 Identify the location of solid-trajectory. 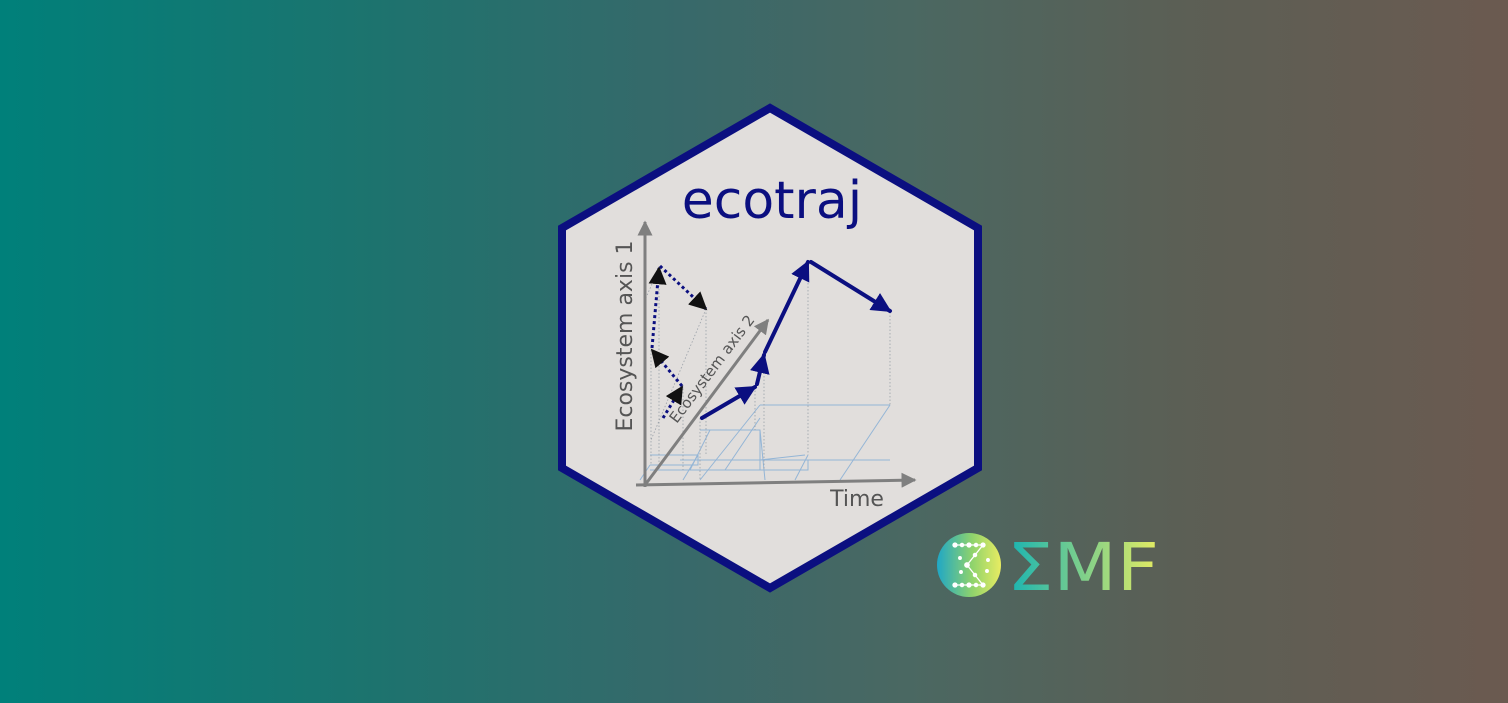
(796, 340).